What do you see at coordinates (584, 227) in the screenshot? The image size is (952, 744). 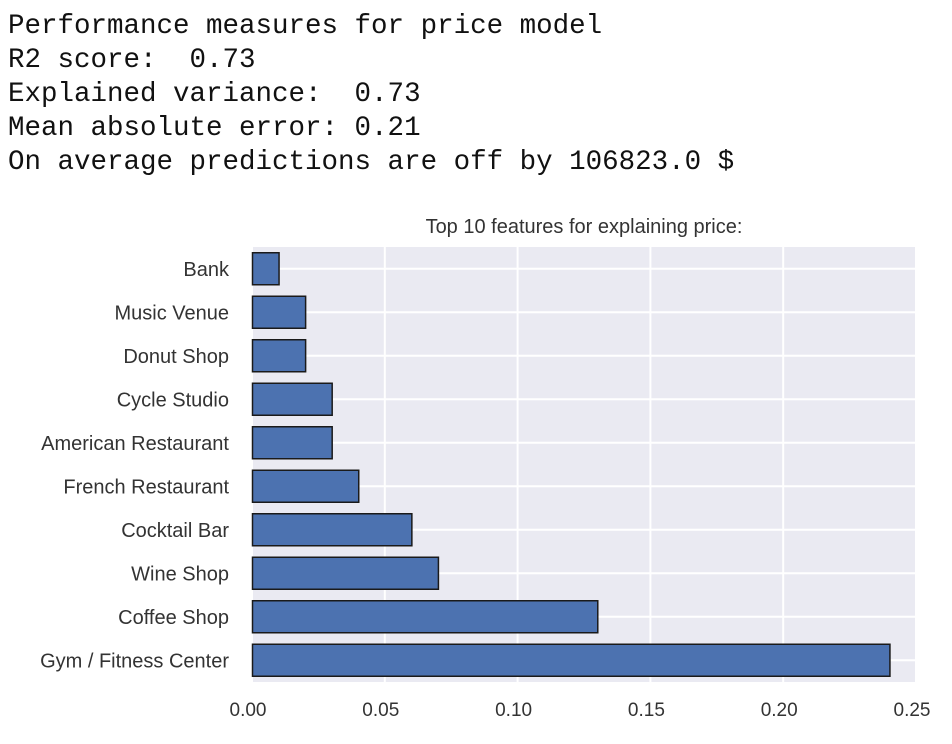 I see `chart-title: Top 10 features for explaining price:` at bounding box center [584, 227].